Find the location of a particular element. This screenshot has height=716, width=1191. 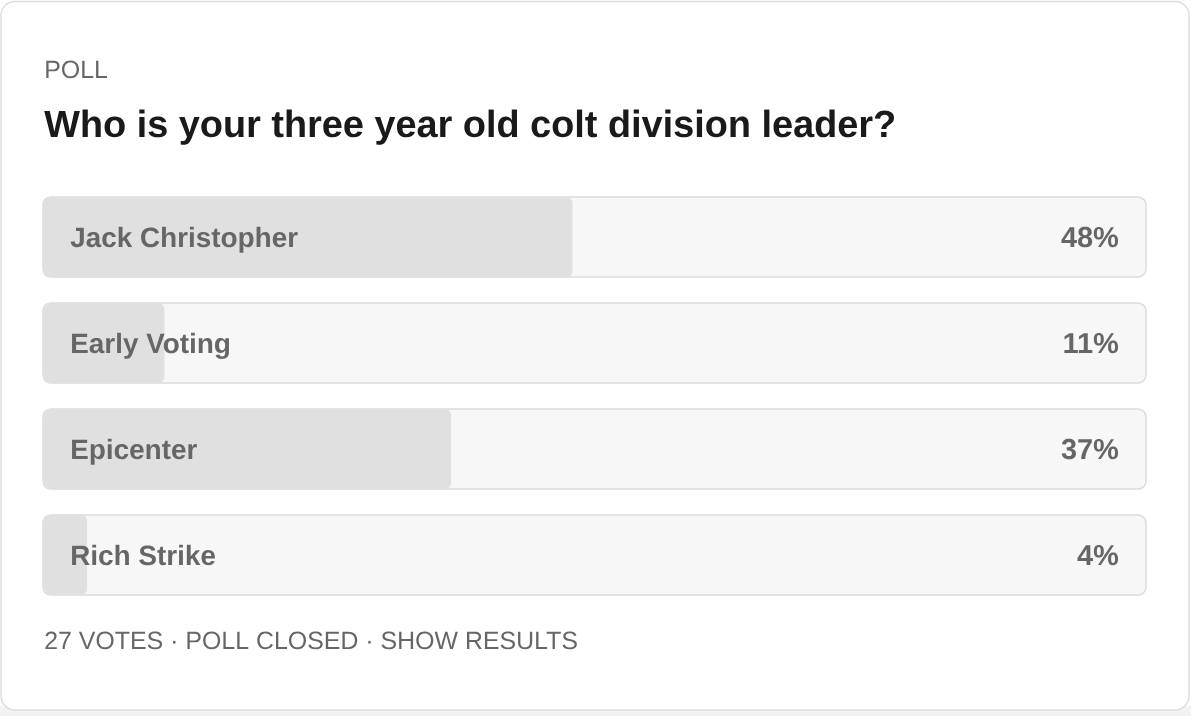

data-label: 4% is located at coordinates (1098, 555).